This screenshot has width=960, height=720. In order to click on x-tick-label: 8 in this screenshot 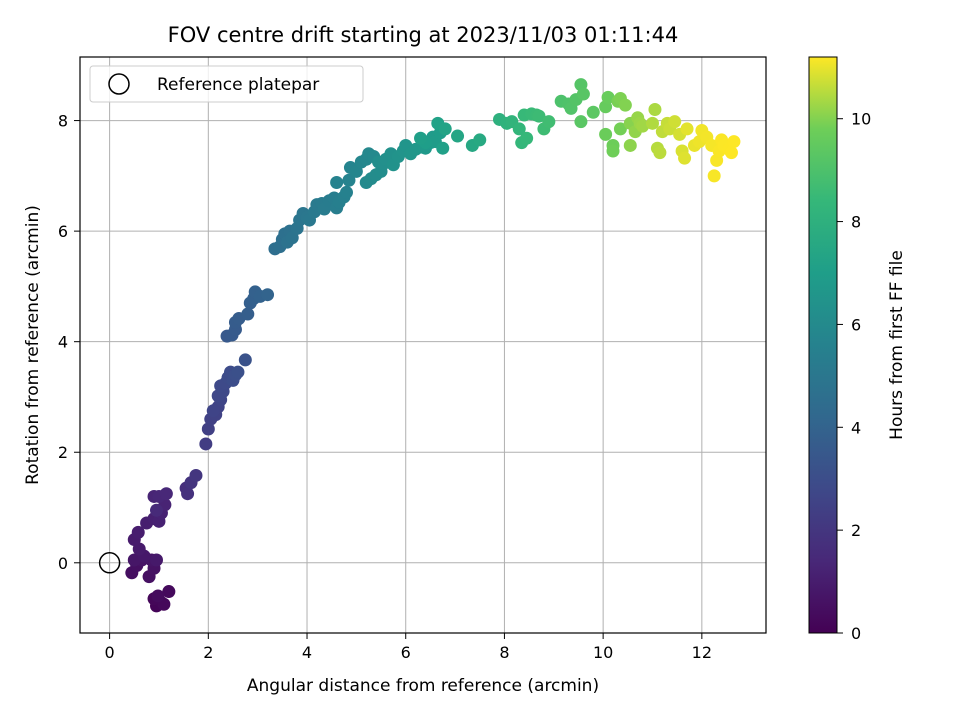, I will do `click(504, 652)`.